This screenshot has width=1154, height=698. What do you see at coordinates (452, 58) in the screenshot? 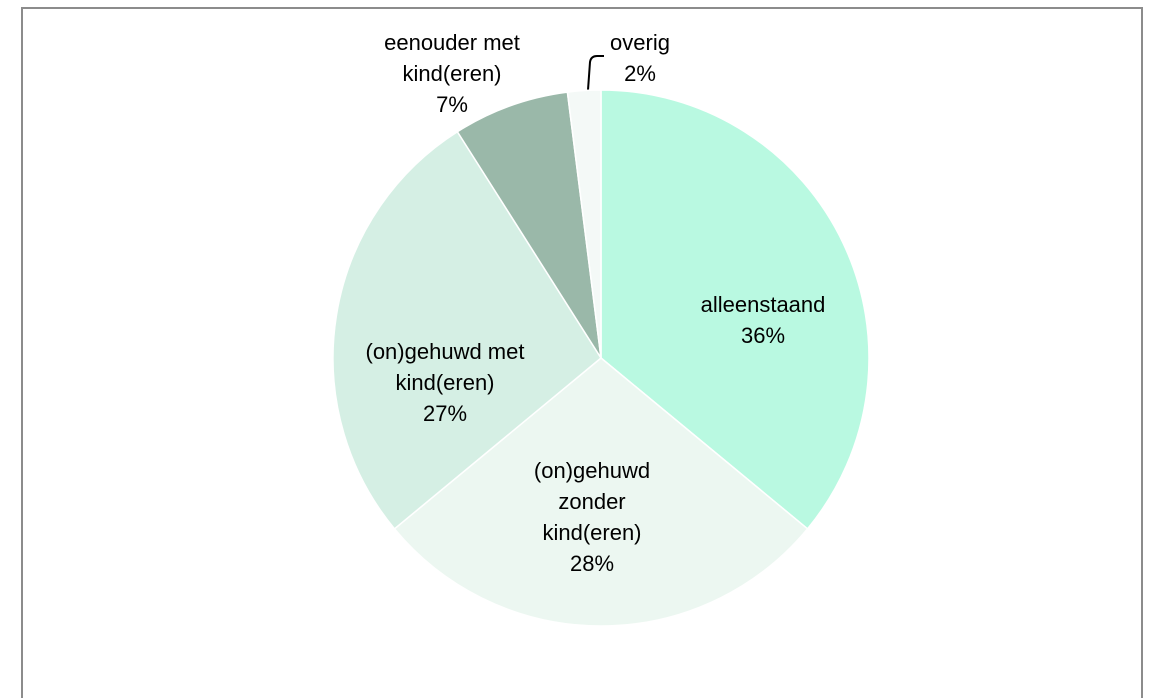
I see `slice-label: eenouder met kind(eren)` at bounding box center [452, 58].